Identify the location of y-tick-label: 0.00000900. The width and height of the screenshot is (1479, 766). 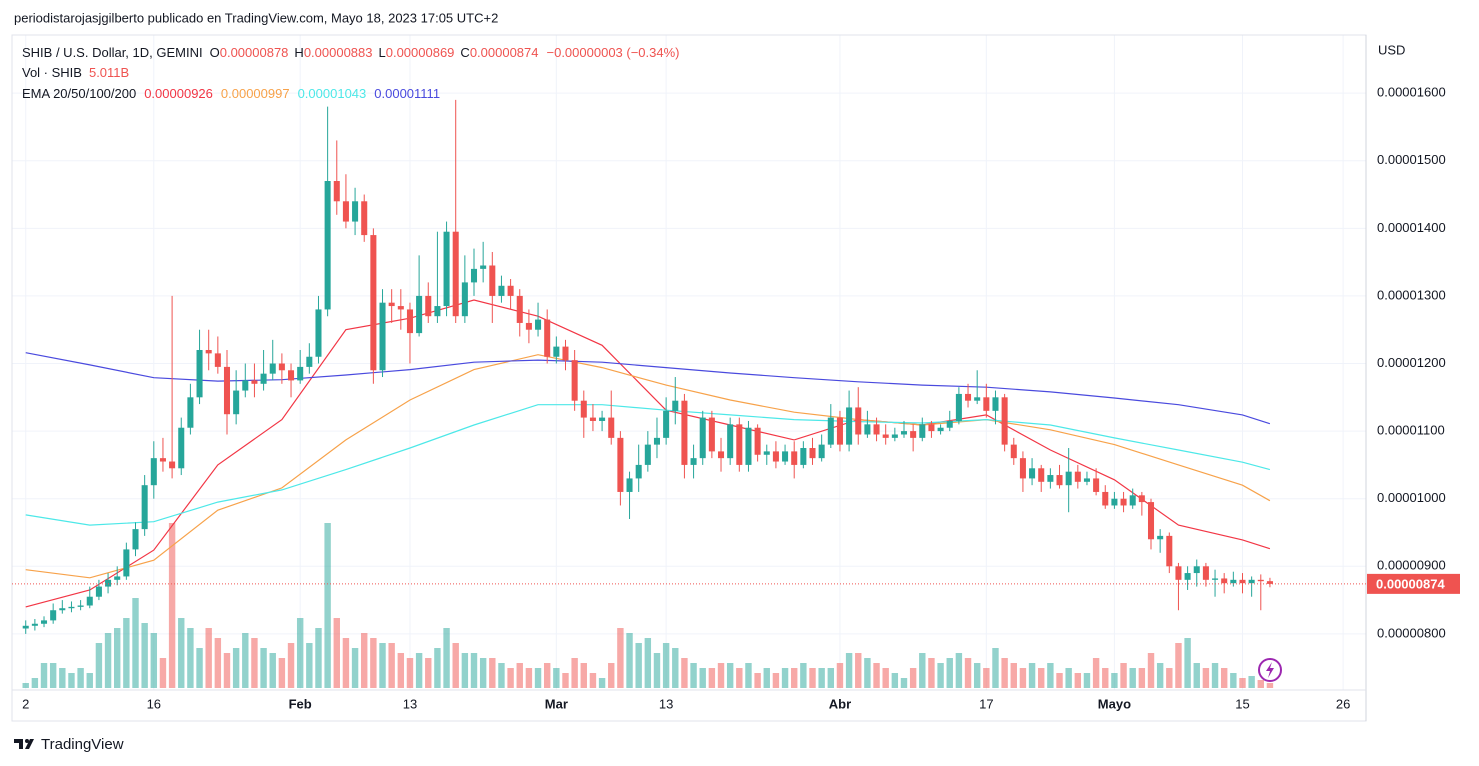
(1411, 565).